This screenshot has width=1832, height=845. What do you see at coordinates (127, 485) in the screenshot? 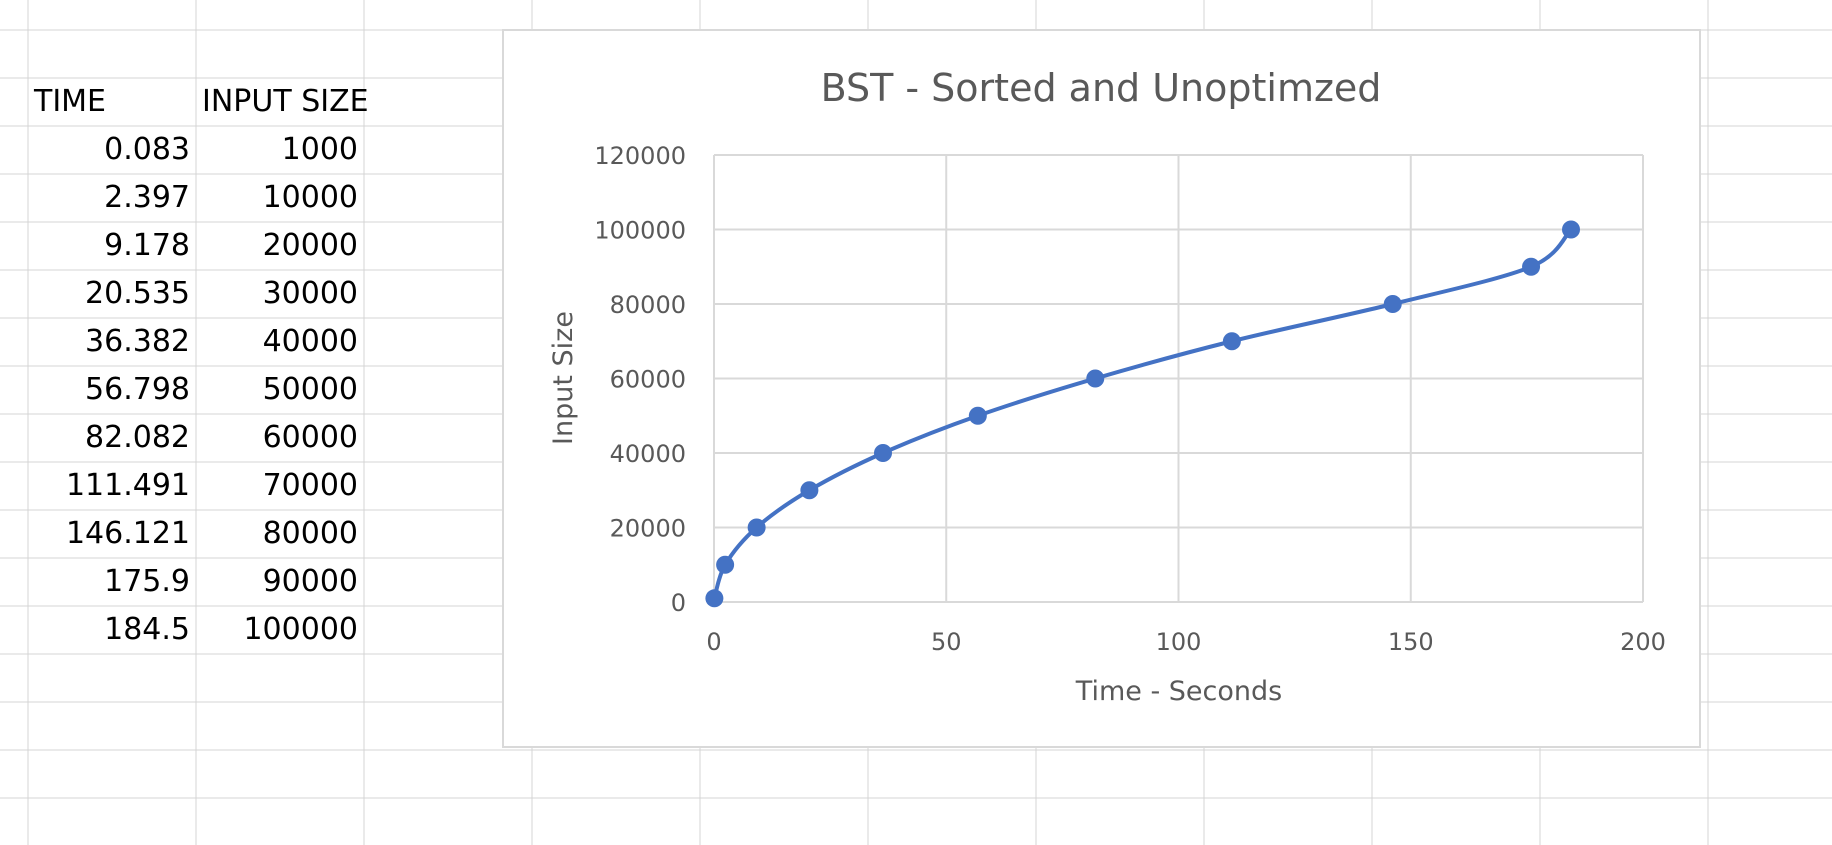
I see `cell-time: 111.491` at bounding box center [127, 485].